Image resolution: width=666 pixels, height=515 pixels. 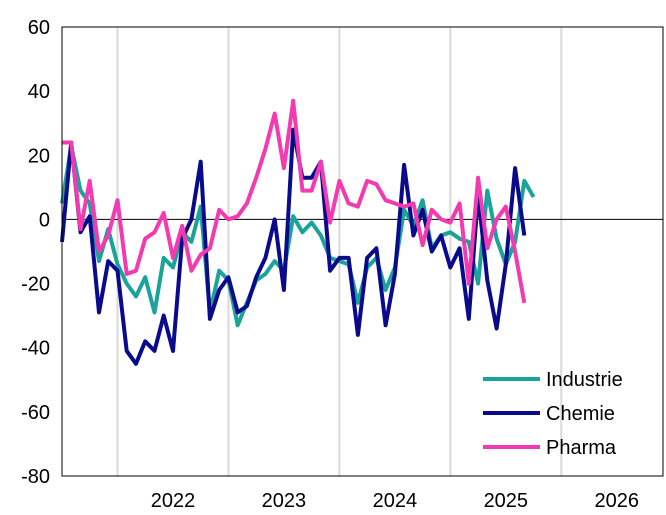 I want to click on x-tick-label: 2022, so click(x=173, y=501).